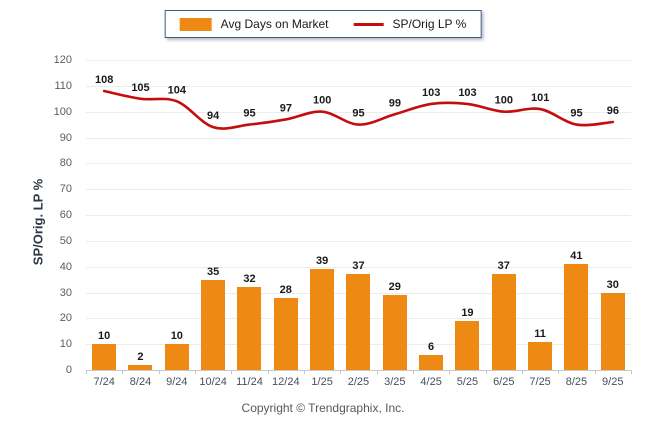  Describe the element at coordinates (213, 382) in the screenshot. I see `x-tick-label: 10/24` at that location.